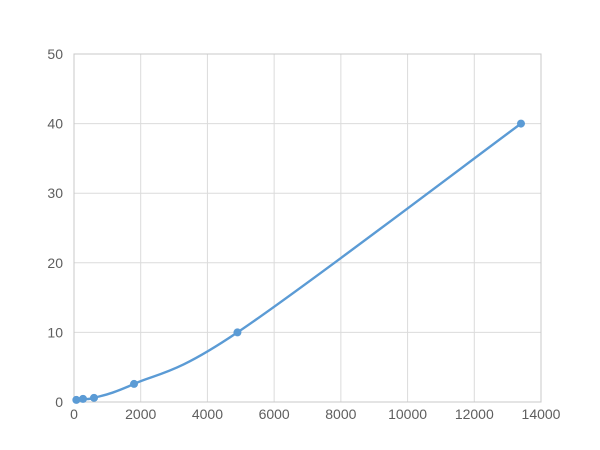  What do you see at coordinates (140, 414) in the screenshot?
I see `x-tick-label: 2000` at bounding box center [140, 414].